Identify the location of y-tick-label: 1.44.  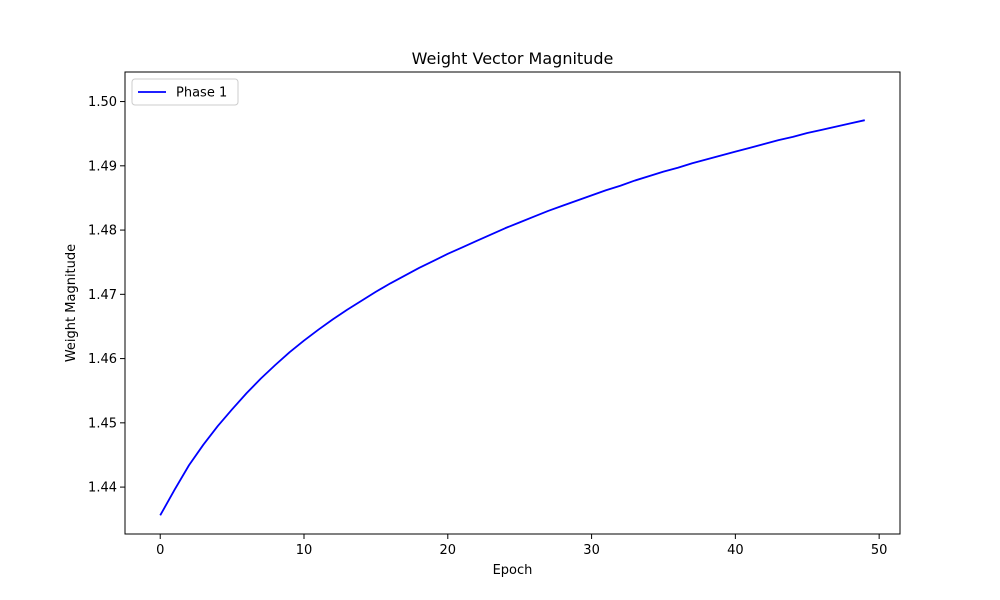
(102, 488).